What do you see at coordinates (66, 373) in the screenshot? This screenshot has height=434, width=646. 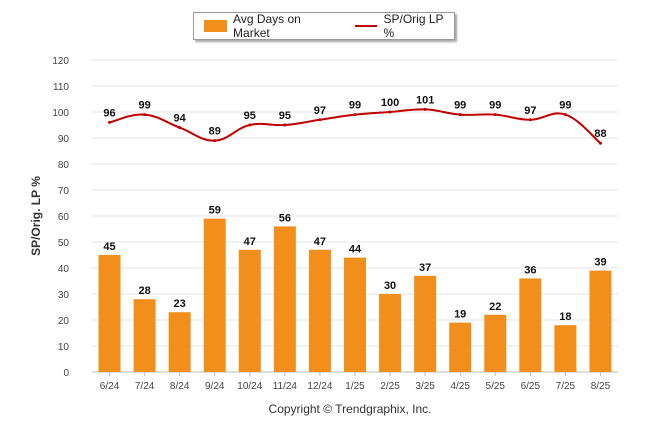 I see `y-tick-label: 0` at bounding box center [66, 373].